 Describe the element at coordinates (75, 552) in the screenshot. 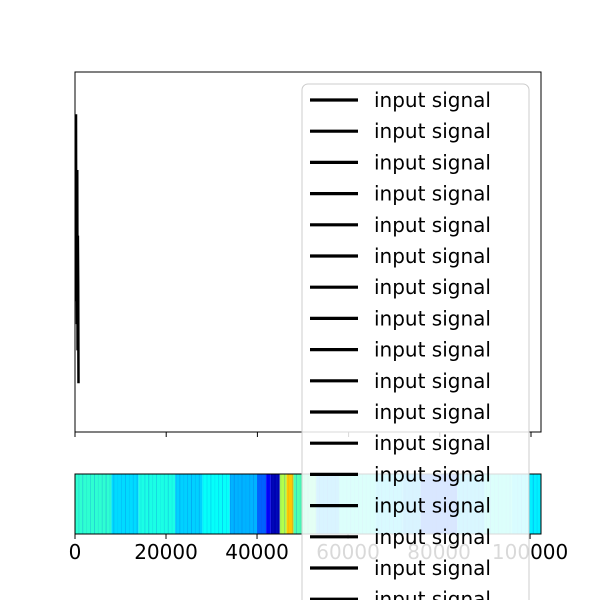

I see `heatmap-x-tick-label: 0` at that location.